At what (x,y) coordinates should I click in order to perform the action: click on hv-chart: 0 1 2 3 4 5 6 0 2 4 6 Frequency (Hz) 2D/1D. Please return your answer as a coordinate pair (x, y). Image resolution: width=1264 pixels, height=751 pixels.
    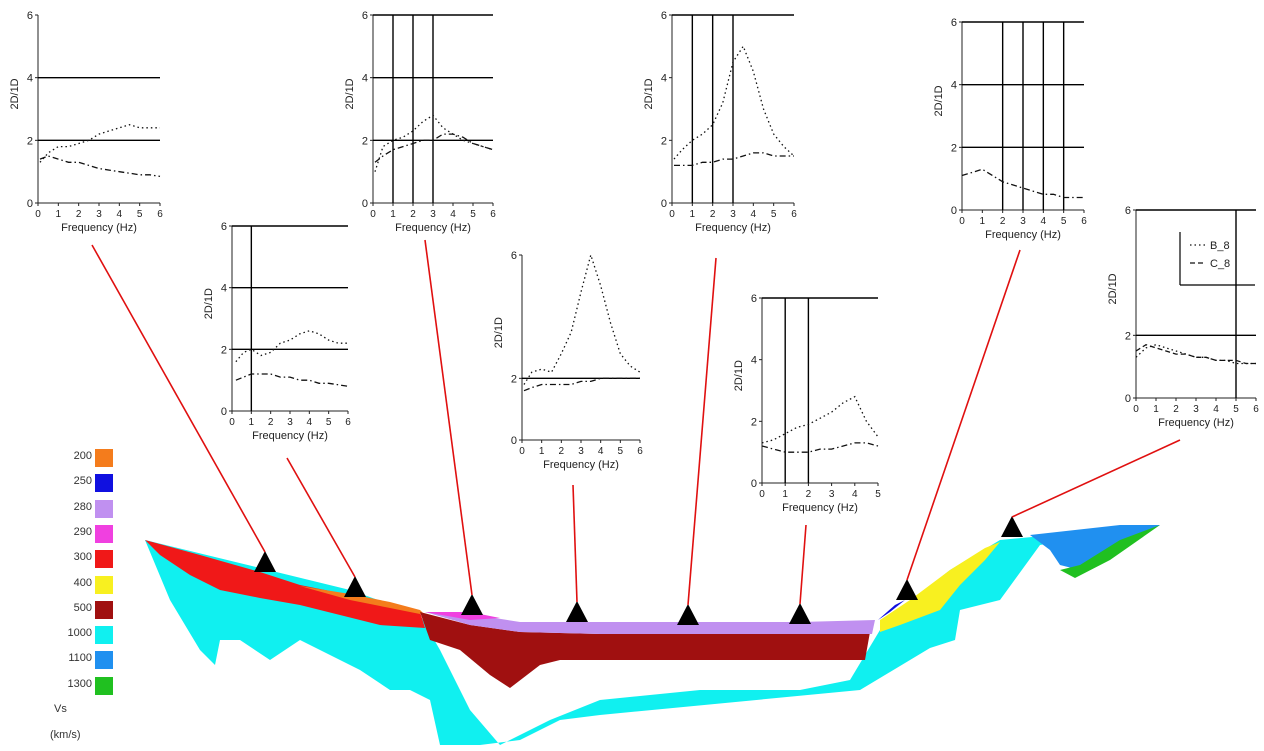
    Looking at the image, I should click on (86, 122).